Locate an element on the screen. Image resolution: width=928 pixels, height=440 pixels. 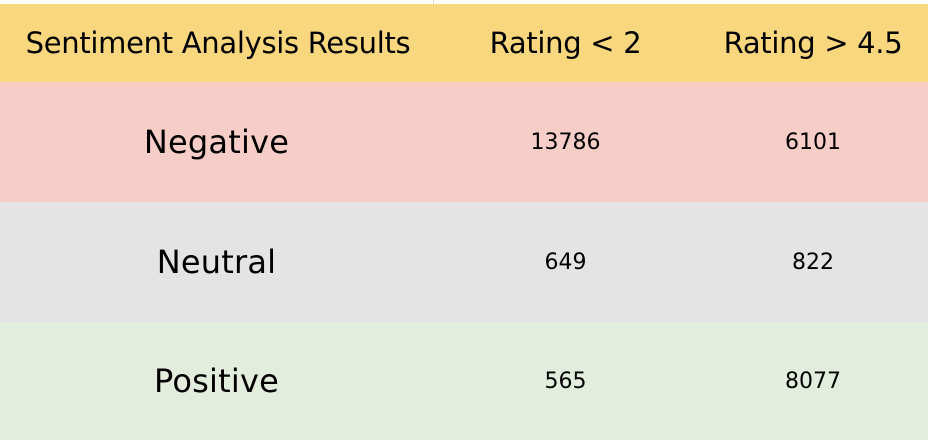
row-label-neutral: Neutral is located at coordinates (216, 262).